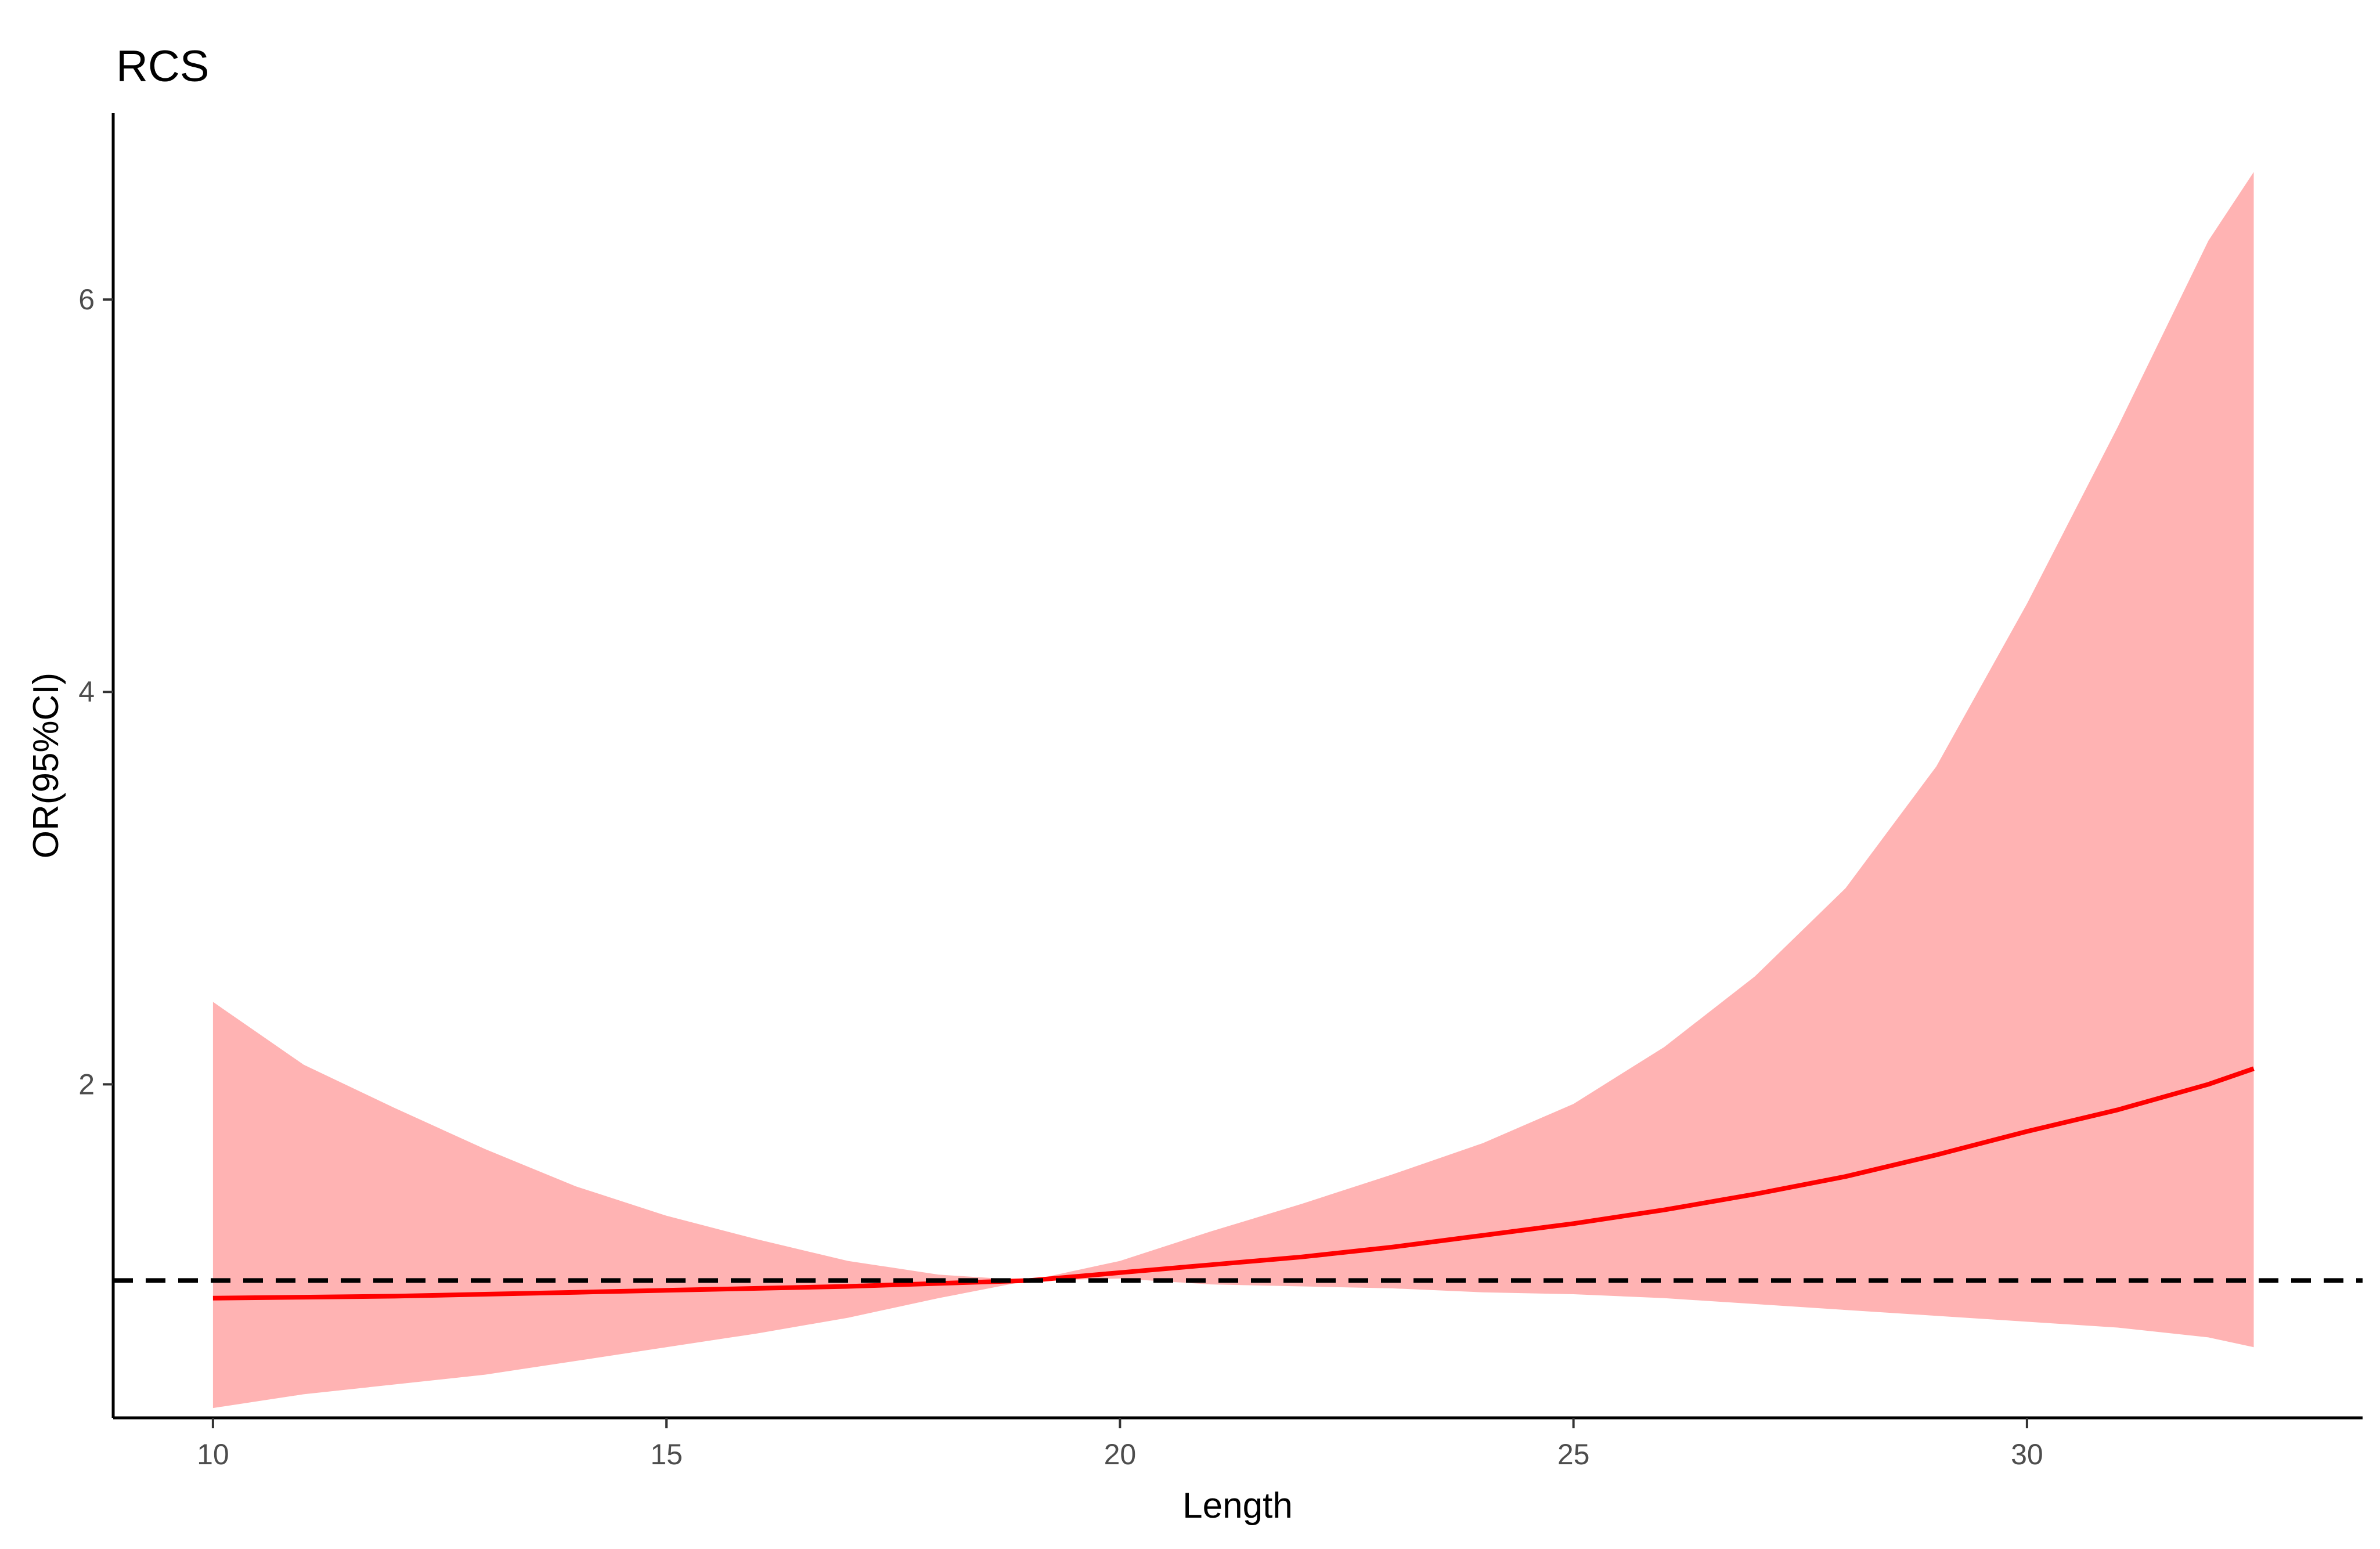 This screenshot has width=2380, height=1549. Describe the element at coordinates (162, 66) in the screenshot. I see `chart-title: RCS` at that location.